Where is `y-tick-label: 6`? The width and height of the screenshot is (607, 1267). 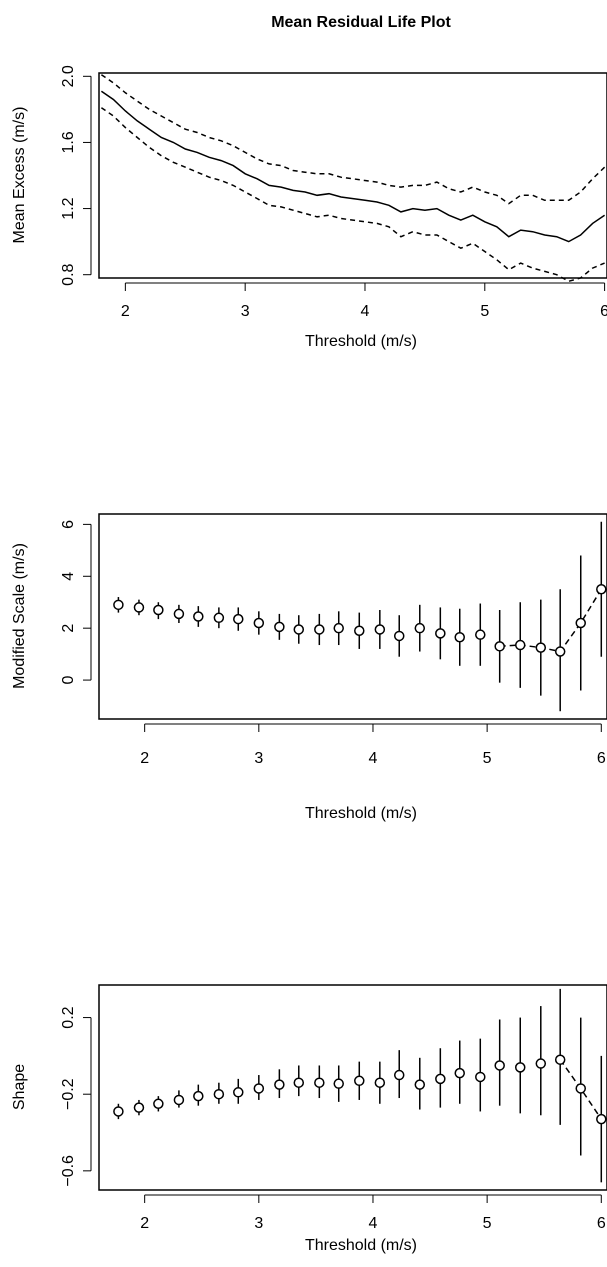 y-tick-label: 6 is located at coordinates (68, 524).